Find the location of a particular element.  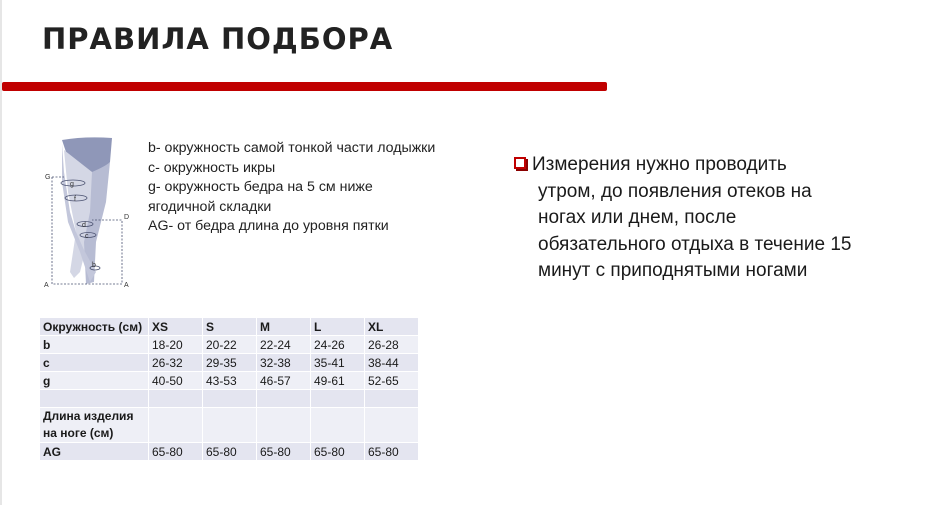

svg-text: d is located at coordinates (84, 225).